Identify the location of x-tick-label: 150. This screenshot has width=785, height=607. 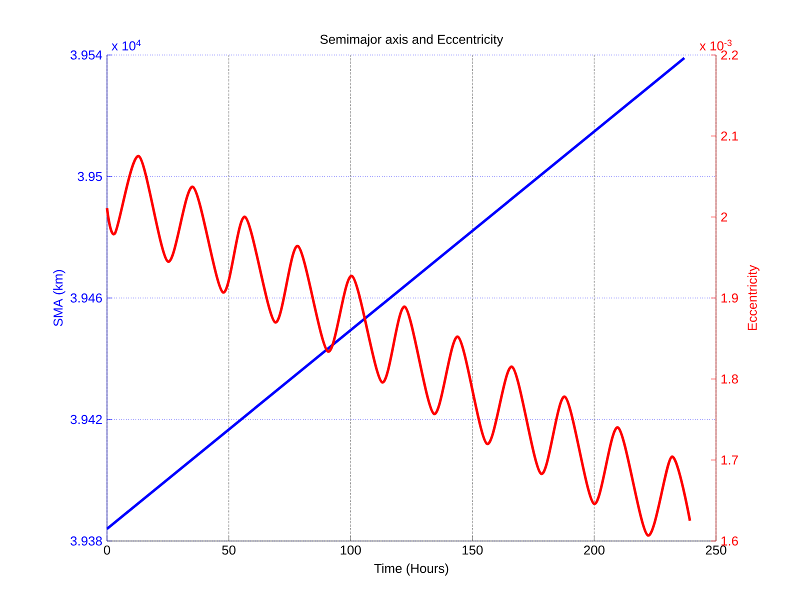
(472, 550).